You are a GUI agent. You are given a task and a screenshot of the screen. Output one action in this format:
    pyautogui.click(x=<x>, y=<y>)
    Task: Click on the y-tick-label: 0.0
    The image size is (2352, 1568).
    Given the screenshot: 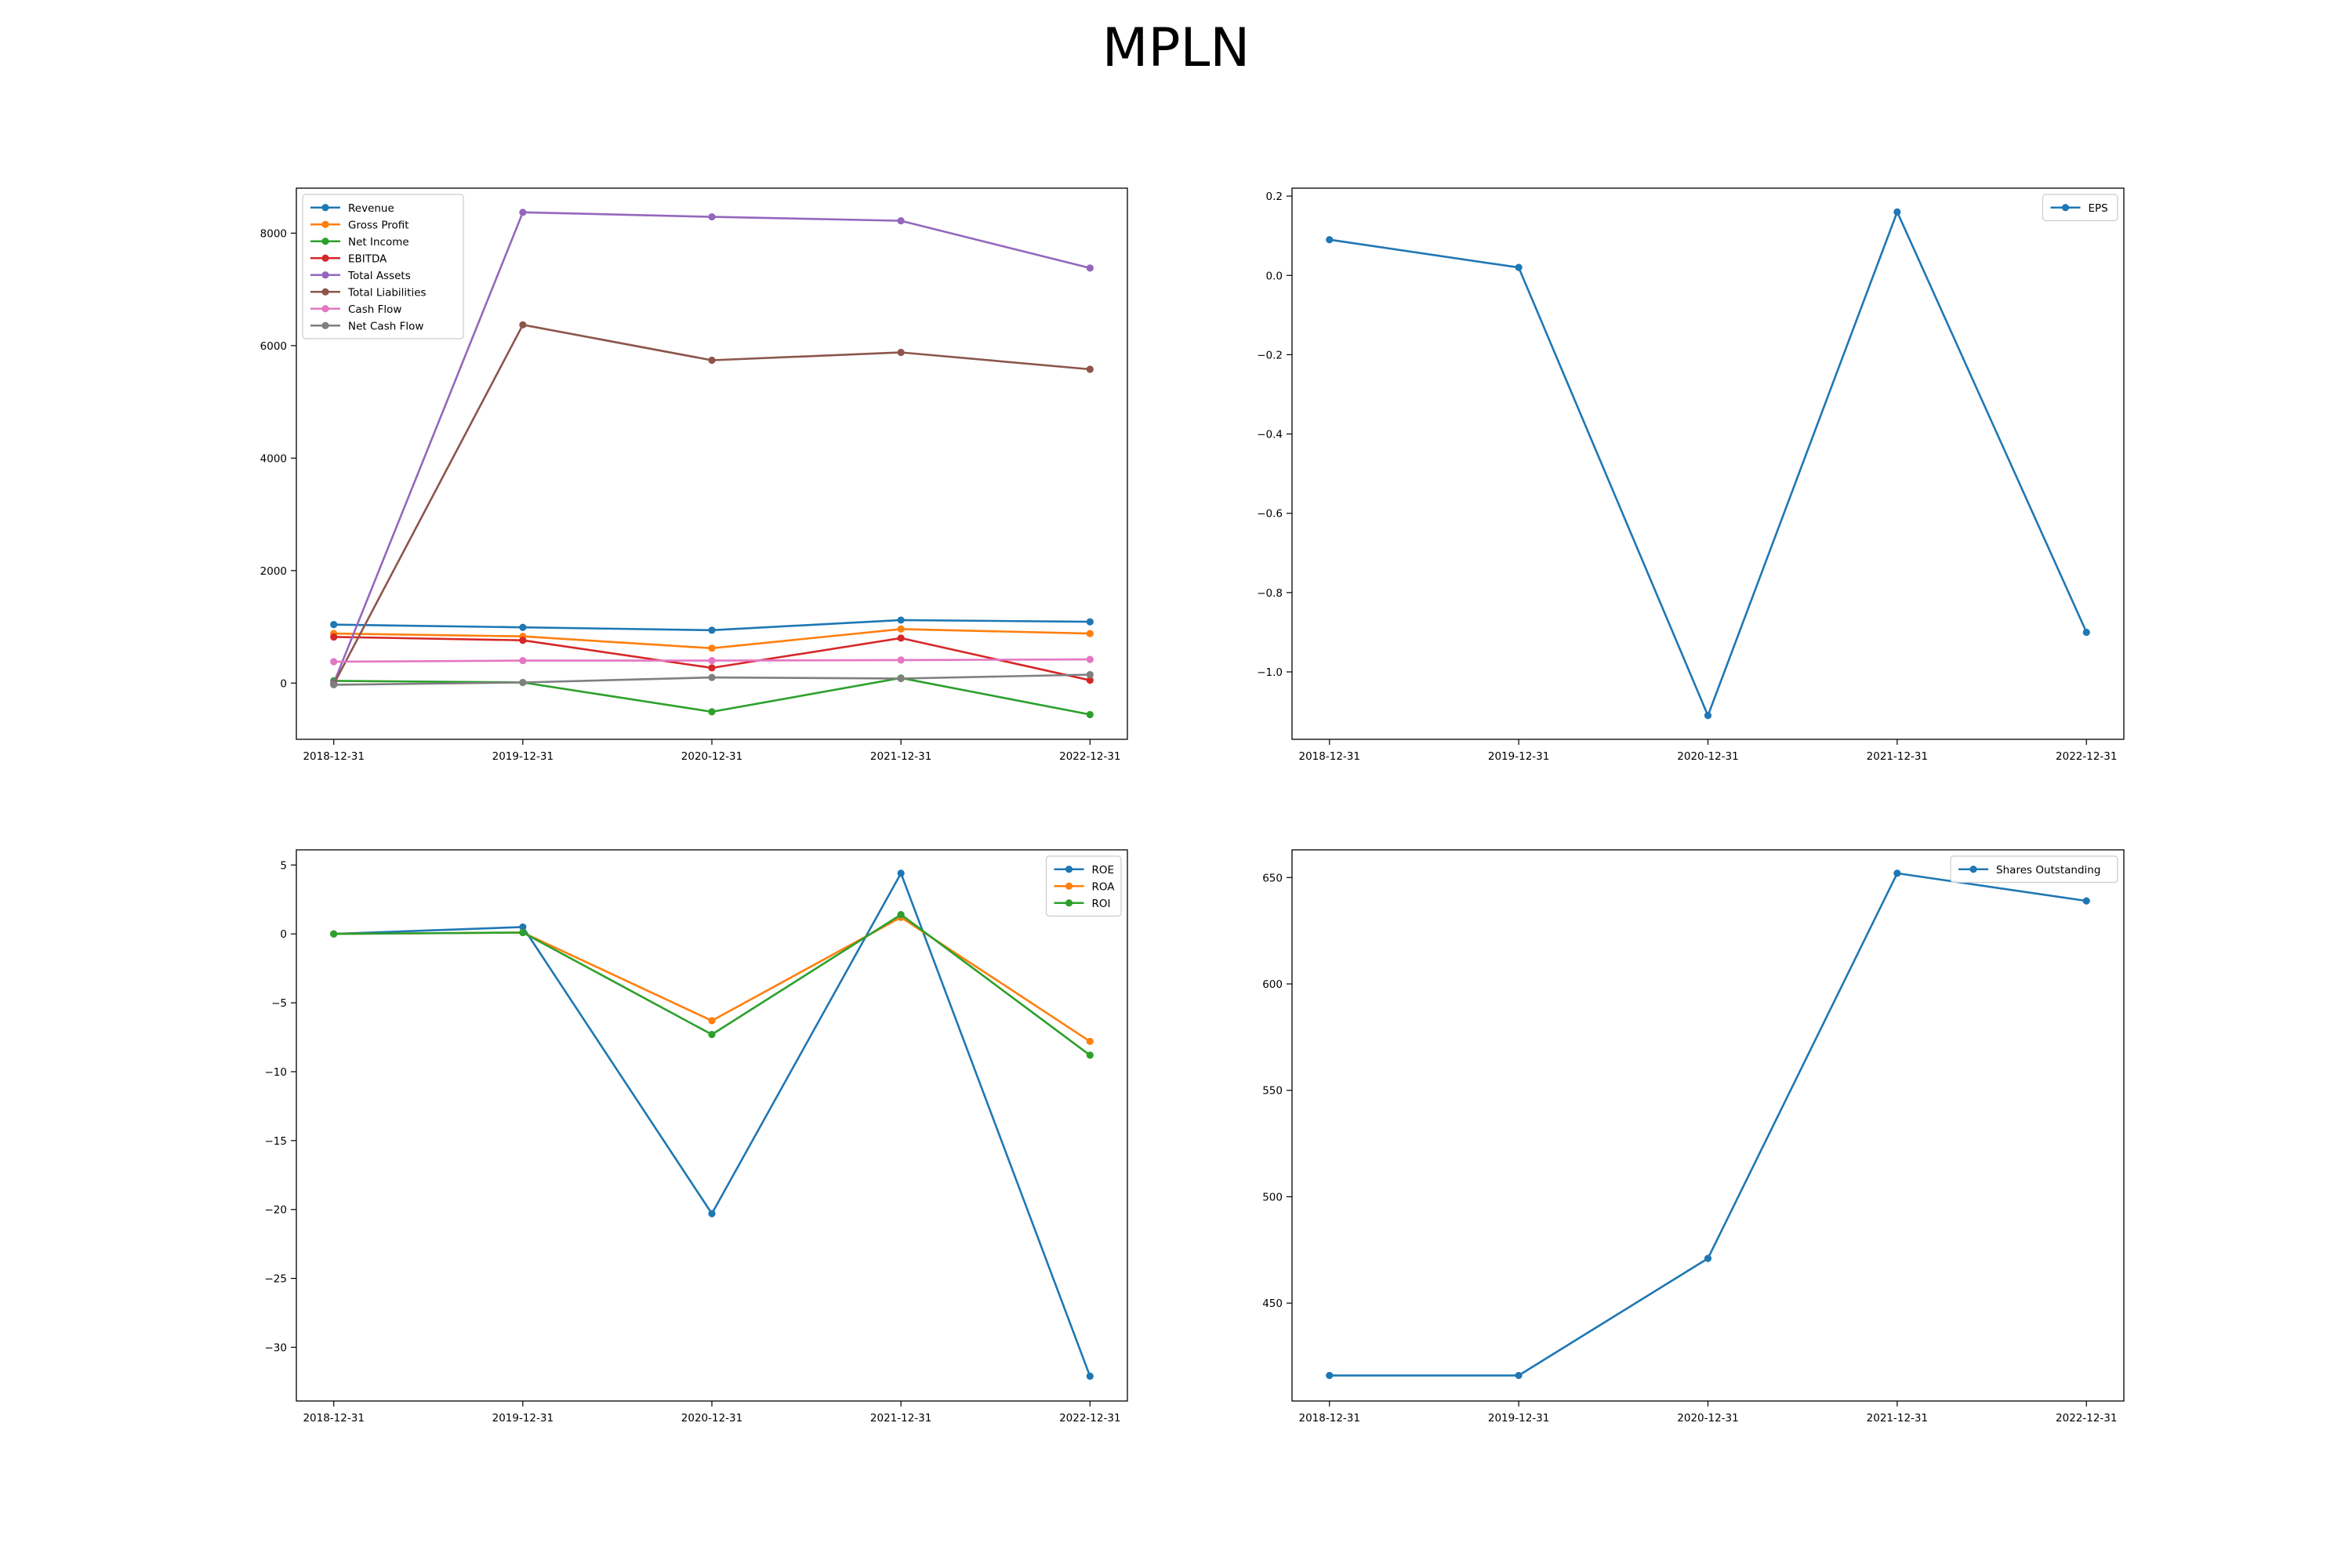 What is the action you would take?
    pyautogui.click(x=1274, y=276)
    